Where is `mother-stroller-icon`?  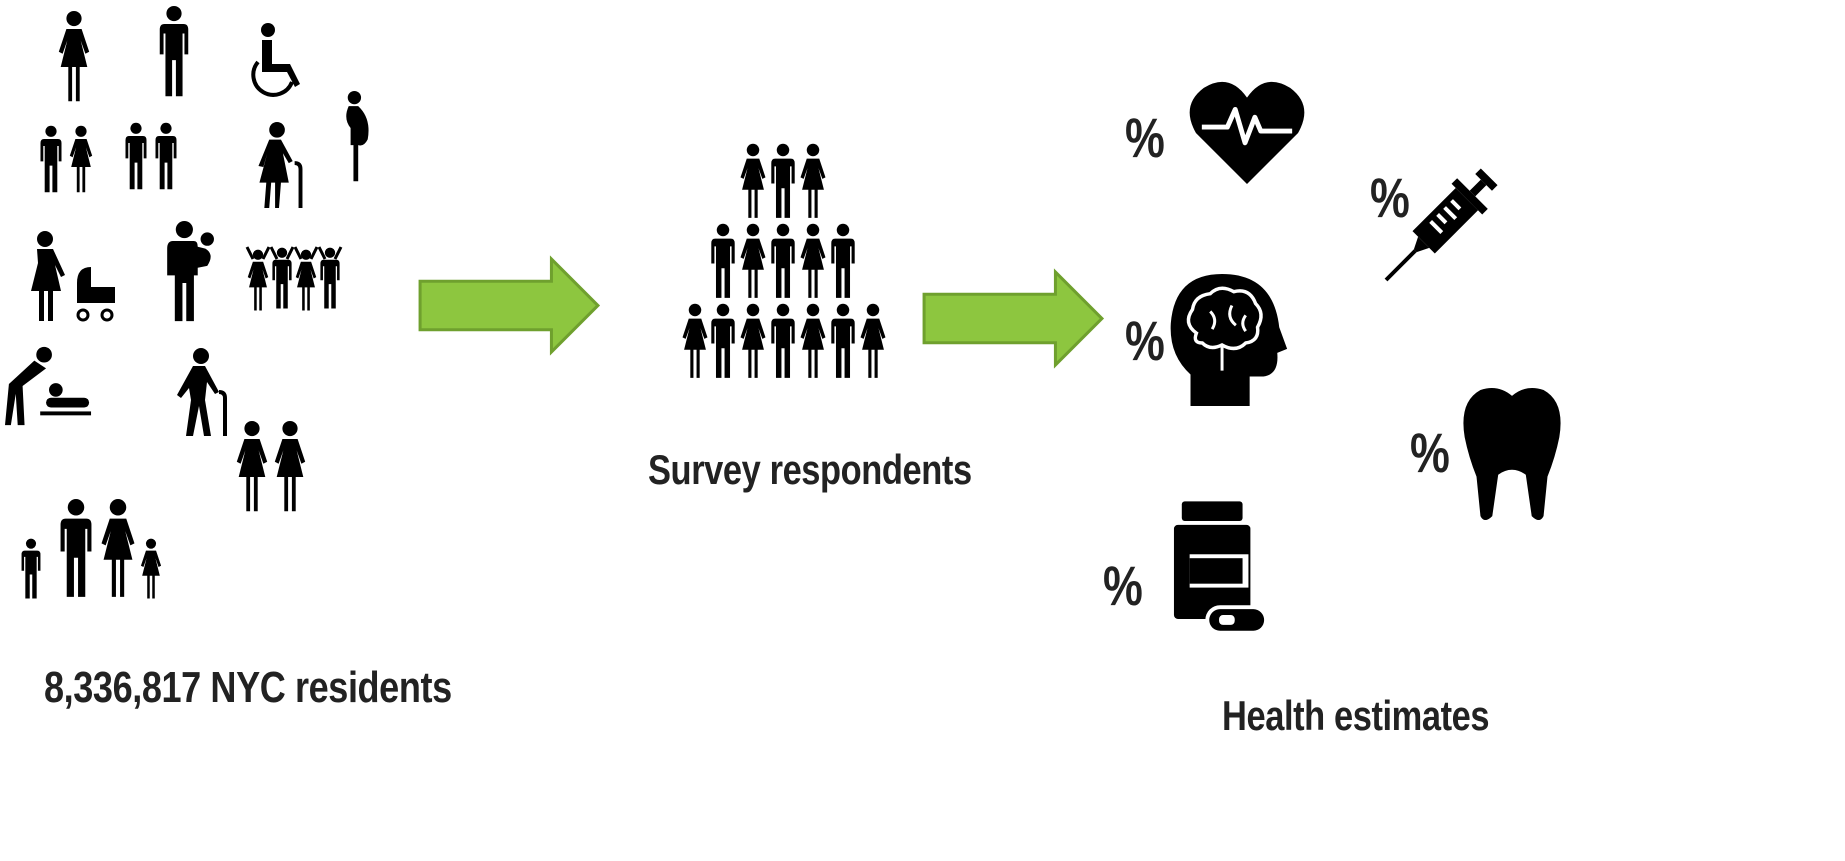 mother-stroller-icon is located at coordinates (73, 276).